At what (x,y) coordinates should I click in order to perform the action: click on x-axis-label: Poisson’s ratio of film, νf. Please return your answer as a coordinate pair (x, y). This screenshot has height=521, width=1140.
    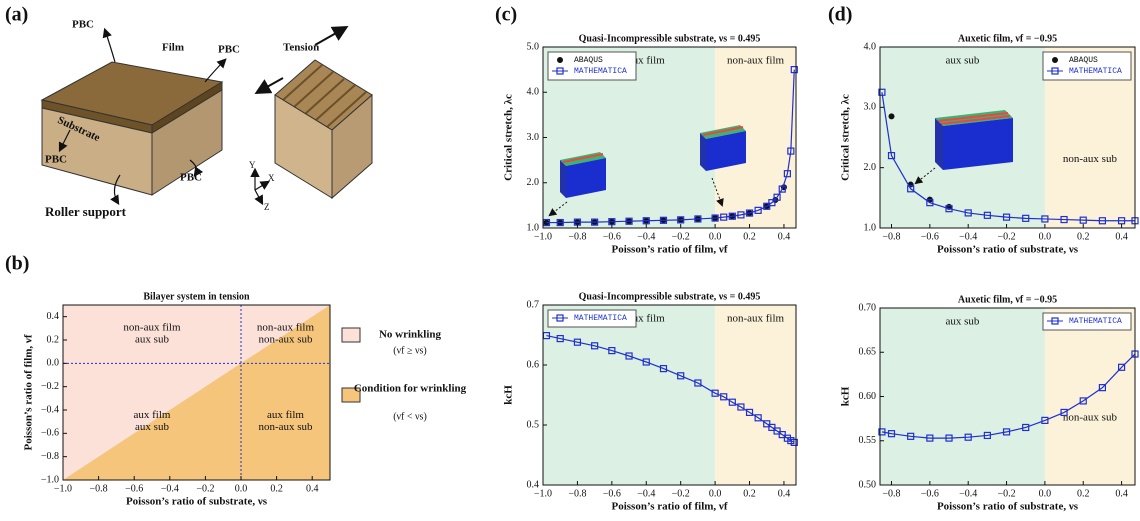
    Looking at the image, I should click on (669, 507).